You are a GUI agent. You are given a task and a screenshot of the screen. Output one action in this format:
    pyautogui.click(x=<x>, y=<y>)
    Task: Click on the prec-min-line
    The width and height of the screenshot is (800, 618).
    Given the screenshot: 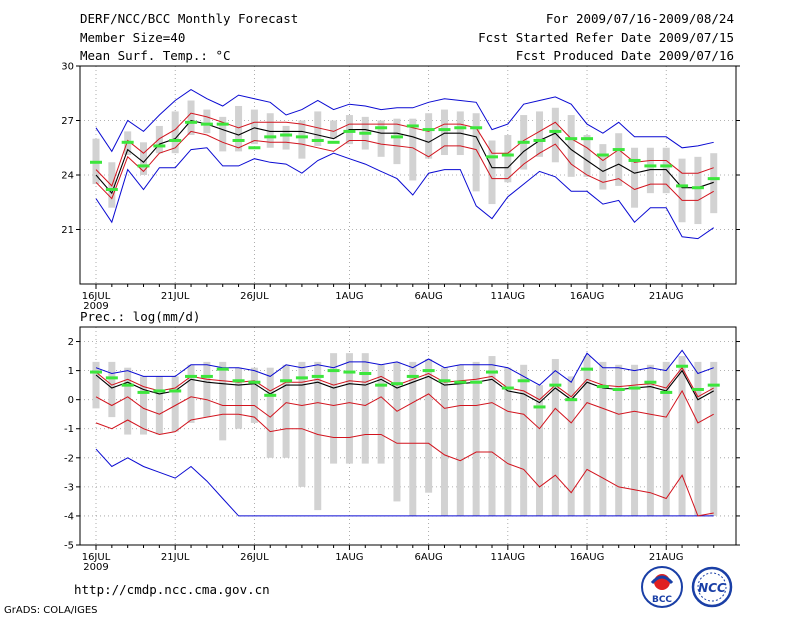 What is the action you would take?
    pyautogui.click(x=404, y=482)
    